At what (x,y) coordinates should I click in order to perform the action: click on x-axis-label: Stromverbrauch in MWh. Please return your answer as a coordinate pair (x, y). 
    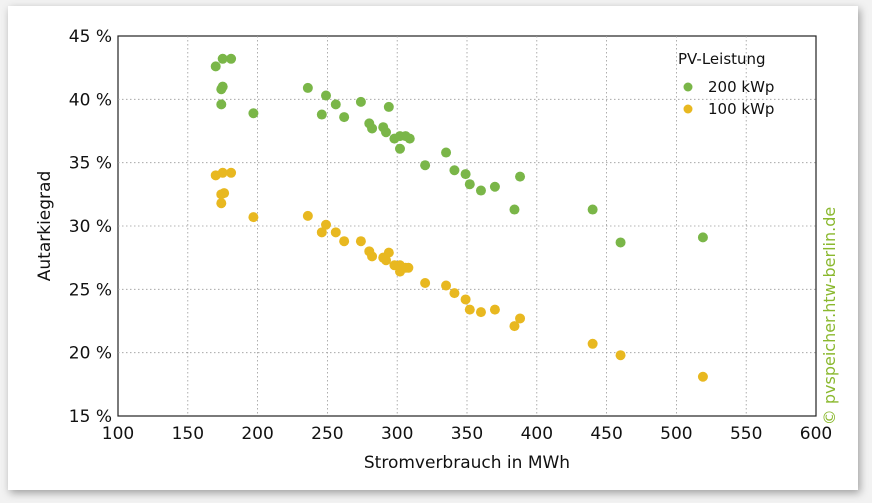
    Looking at the image, I should click on (467, 463).